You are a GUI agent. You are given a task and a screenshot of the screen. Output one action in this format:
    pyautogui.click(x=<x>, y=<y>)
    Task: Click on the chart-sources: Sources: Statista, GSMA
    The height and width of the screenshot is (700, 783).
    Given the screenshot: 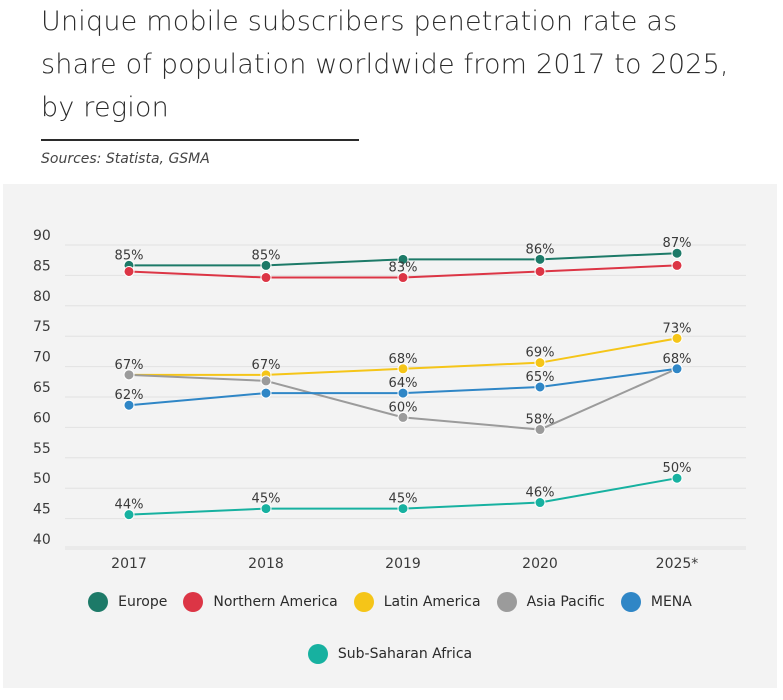 What is the action you would take?
    pyautogui.click(x=125, y=159)
    